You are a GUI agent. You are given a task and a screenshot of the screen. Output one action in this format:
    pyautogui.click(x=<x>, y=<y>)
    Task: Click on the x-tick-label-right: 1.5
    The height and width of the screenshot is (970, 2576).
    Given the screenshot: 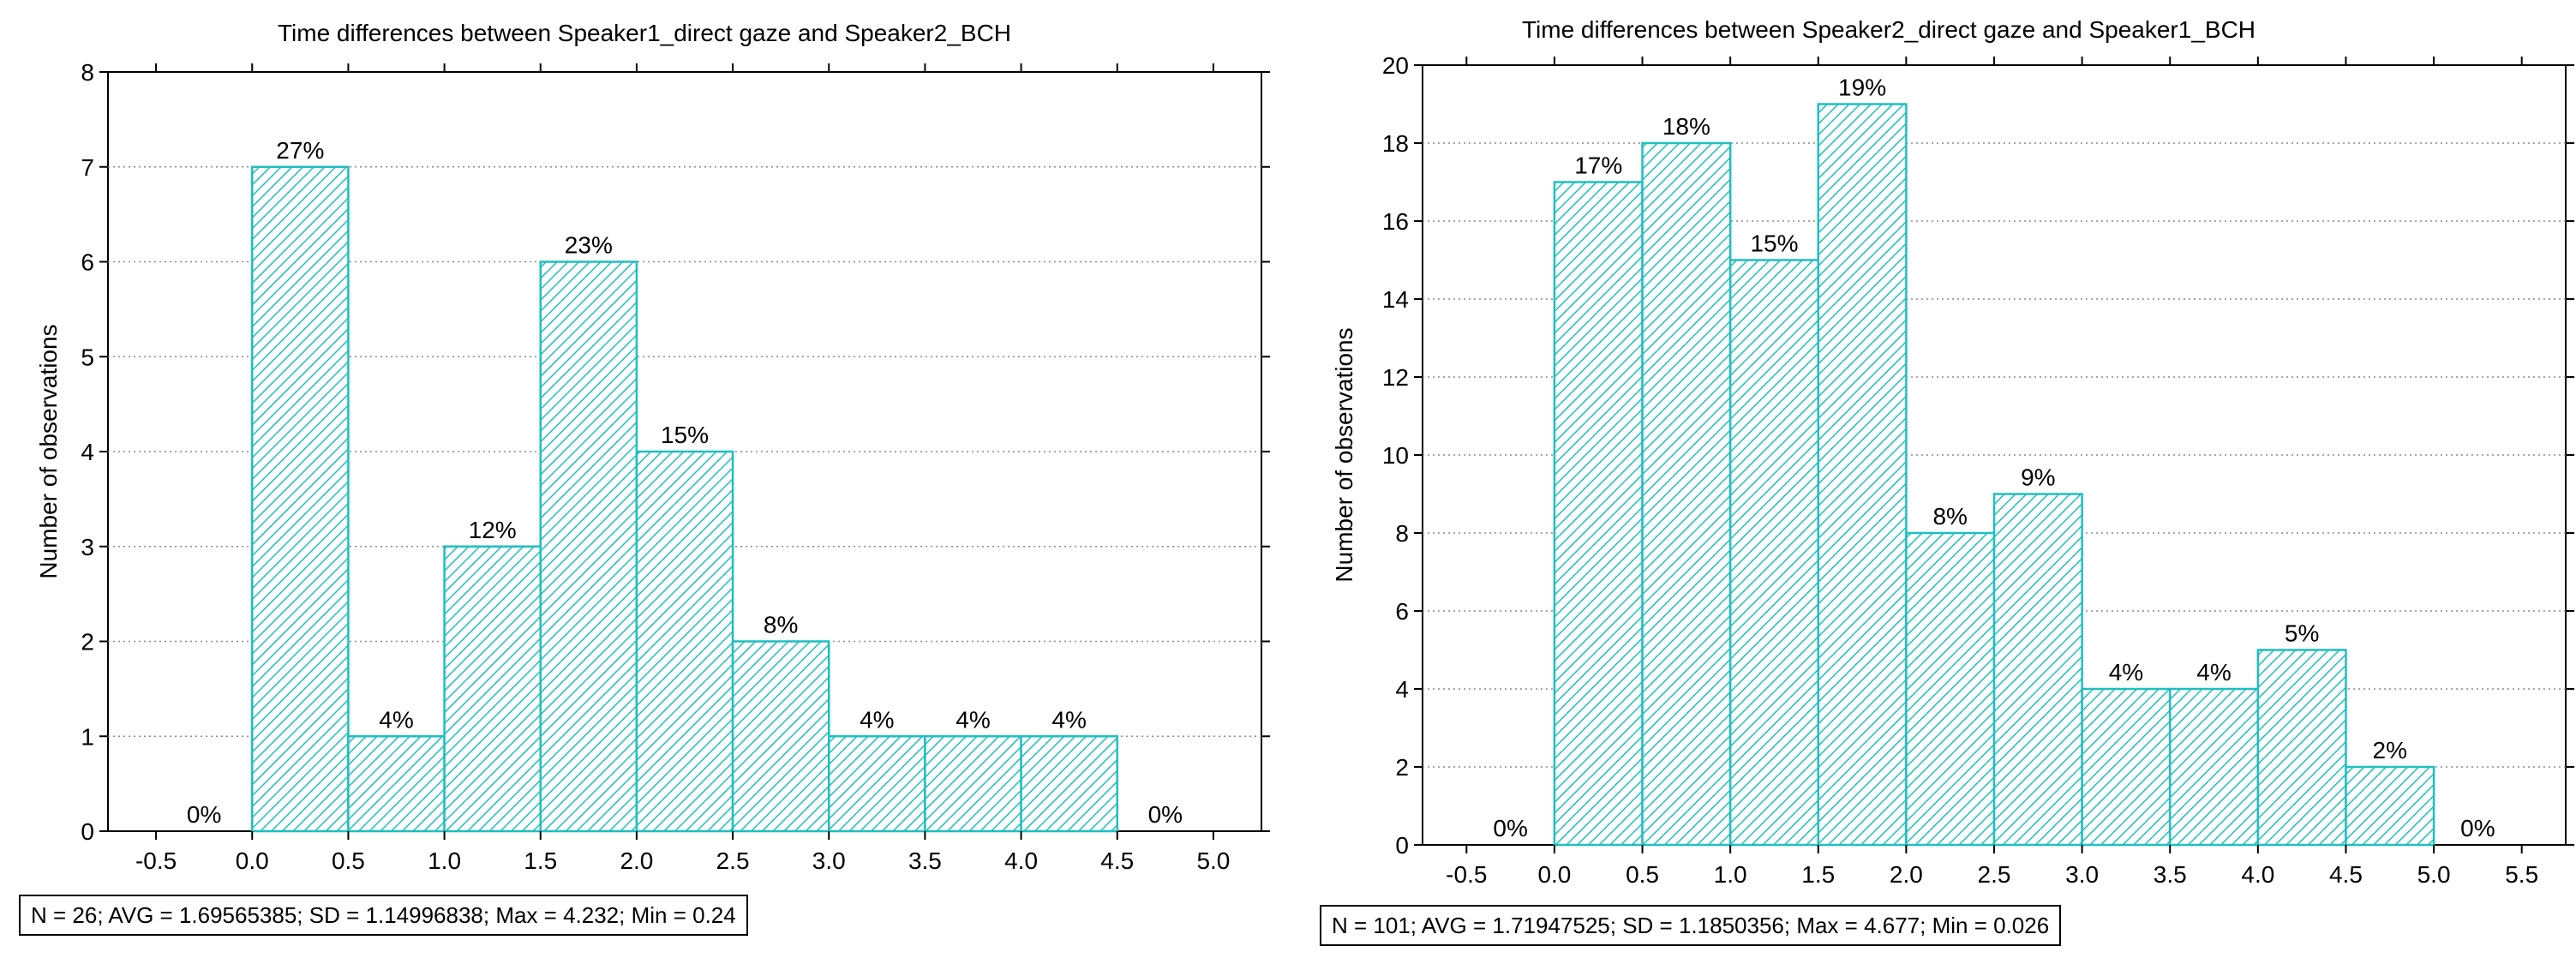 What is the action you would take?
    pyautogui.click(x=1818, y=874)
    